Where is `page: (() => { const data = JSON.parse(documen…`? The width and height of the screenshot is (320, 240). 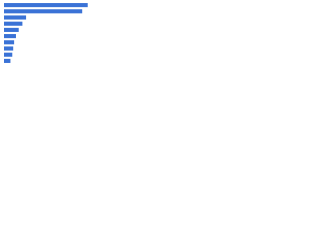 page: (() => { const data = JSON.parse(documen… is located at coordinates (50, 35).